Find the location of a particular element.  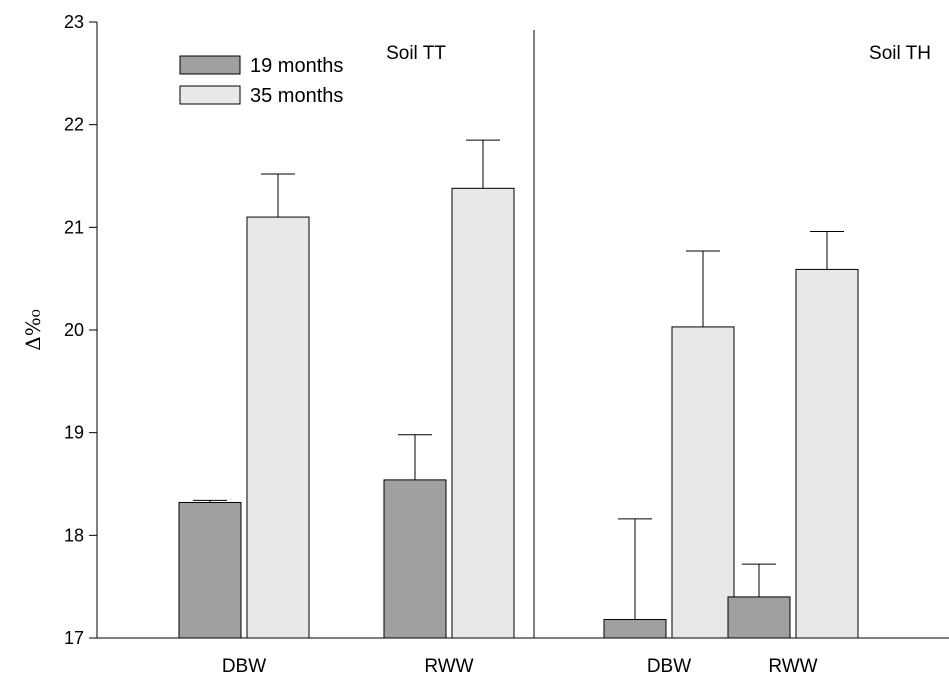

panel-label-soil-th: Soil TH is located at coordinates (900, 53).